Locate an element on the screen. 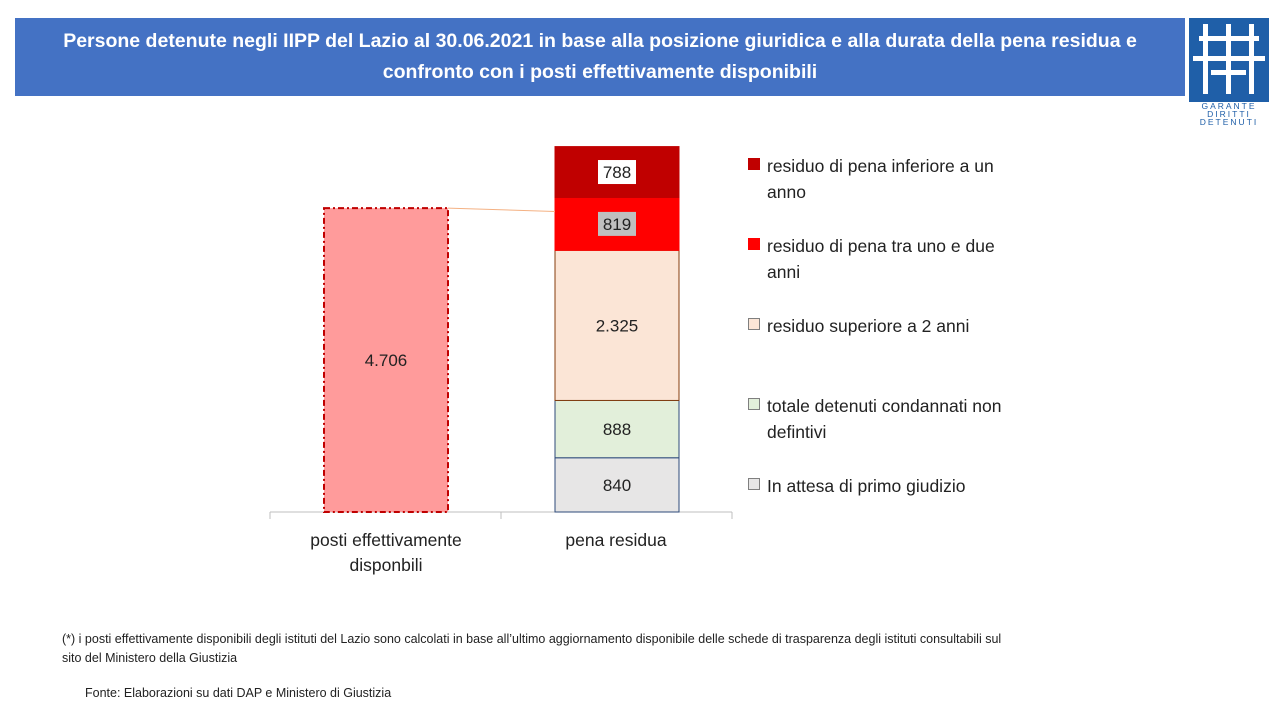 The height and width of the screenshot is (720, 1280). x-tick-label-1: pena residua is located at coordinates (615, 540).